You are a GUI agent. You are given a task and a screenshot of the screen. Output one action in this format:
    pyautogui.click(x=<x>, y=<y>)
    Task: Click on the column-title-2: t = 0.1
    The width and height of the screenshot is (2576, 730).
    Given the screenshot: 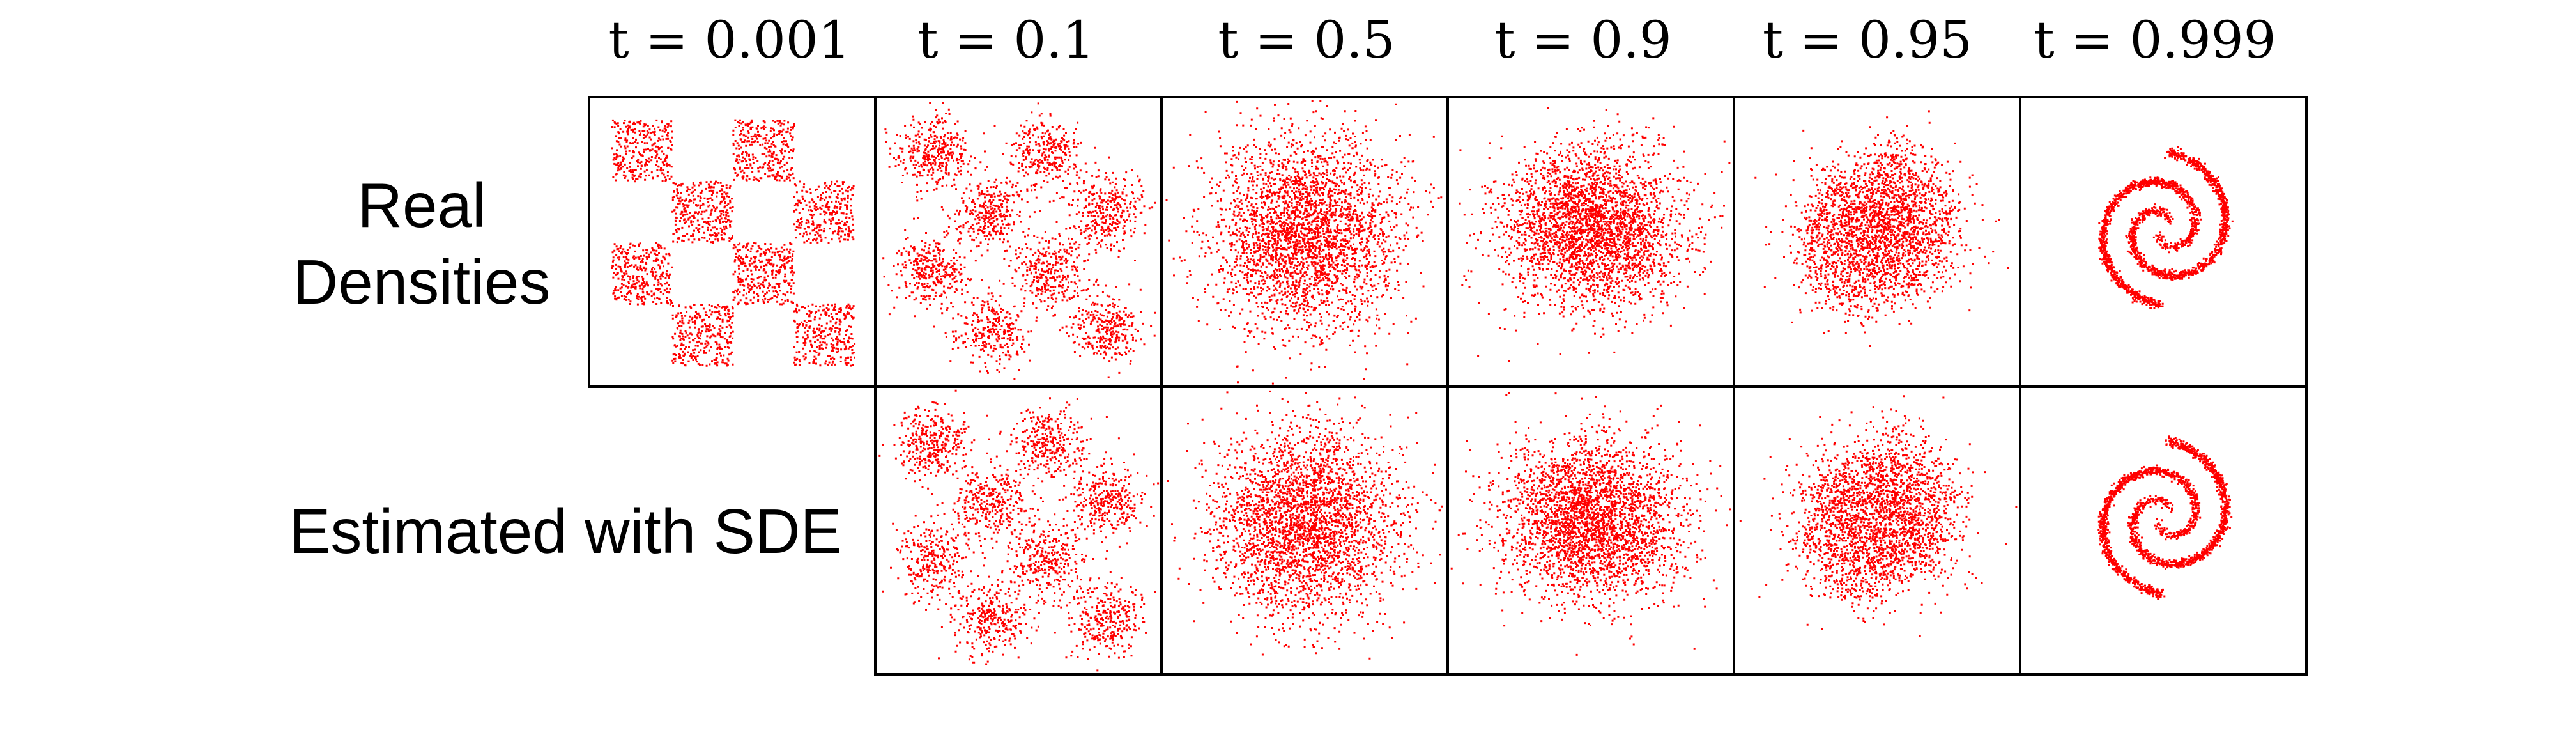 What is the action you would take?
    pyautogui.click(x=1005, y=40)
    